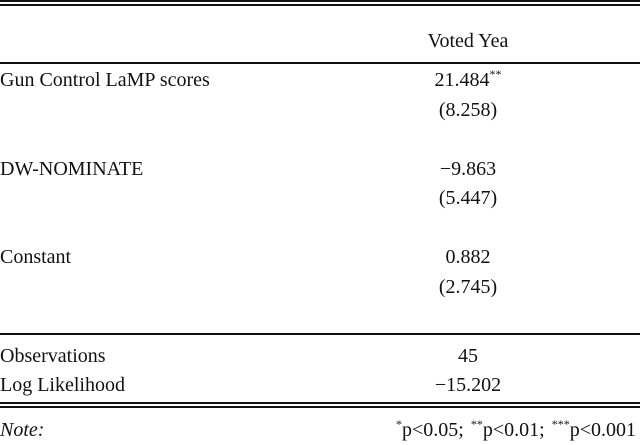 This screenshot has width=640, height=445. I want to click on coef-value: 21.484, so click(462, 80).